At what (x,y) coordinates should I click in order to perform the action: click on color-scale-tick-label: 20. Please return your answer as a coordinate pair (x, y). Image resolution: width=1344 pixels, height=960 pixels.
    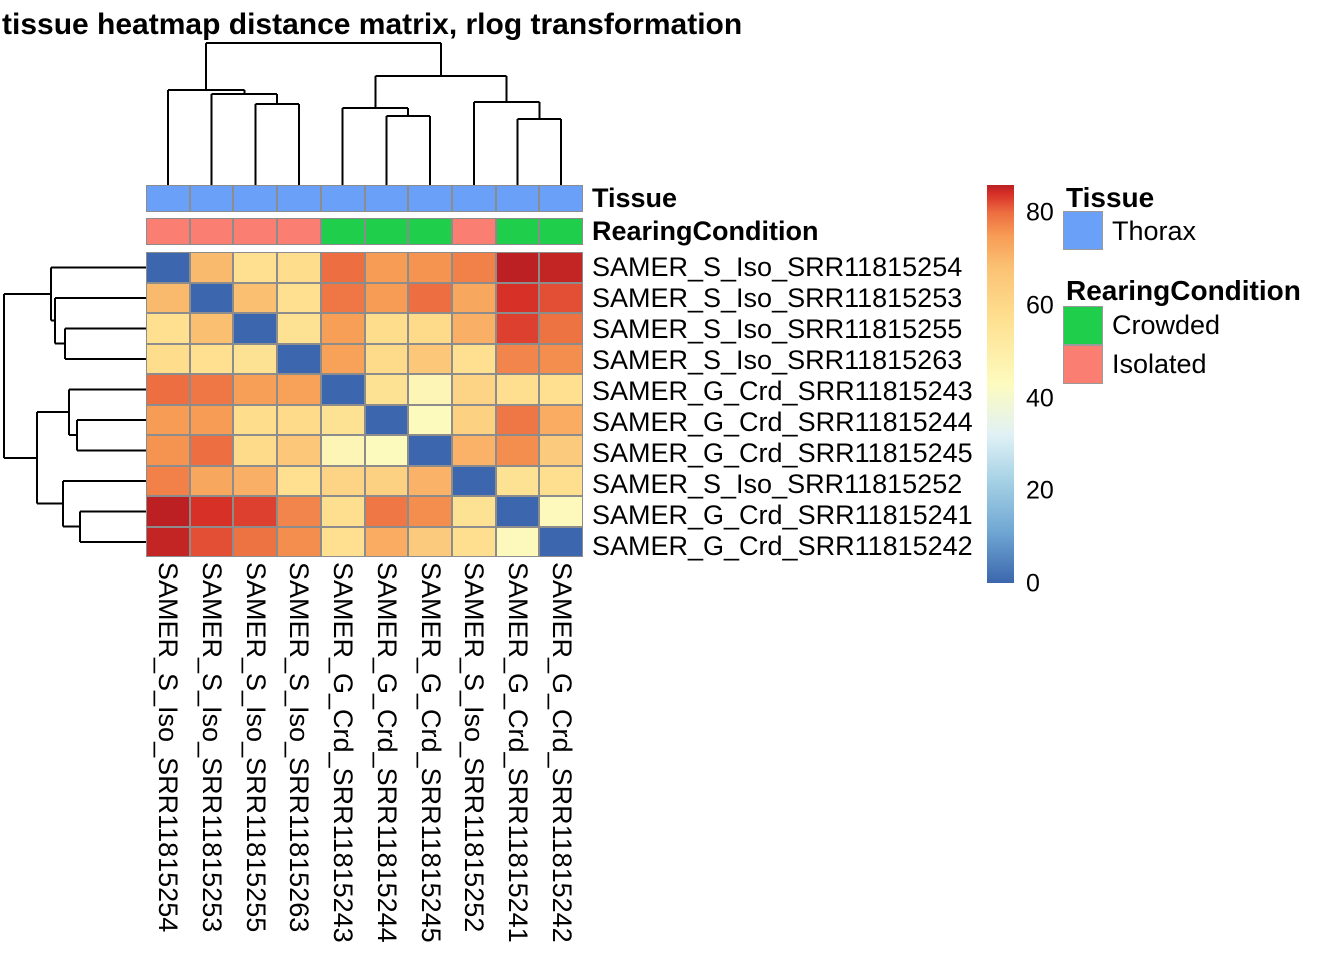
    Looking at the image, I should click on (1040, 490).